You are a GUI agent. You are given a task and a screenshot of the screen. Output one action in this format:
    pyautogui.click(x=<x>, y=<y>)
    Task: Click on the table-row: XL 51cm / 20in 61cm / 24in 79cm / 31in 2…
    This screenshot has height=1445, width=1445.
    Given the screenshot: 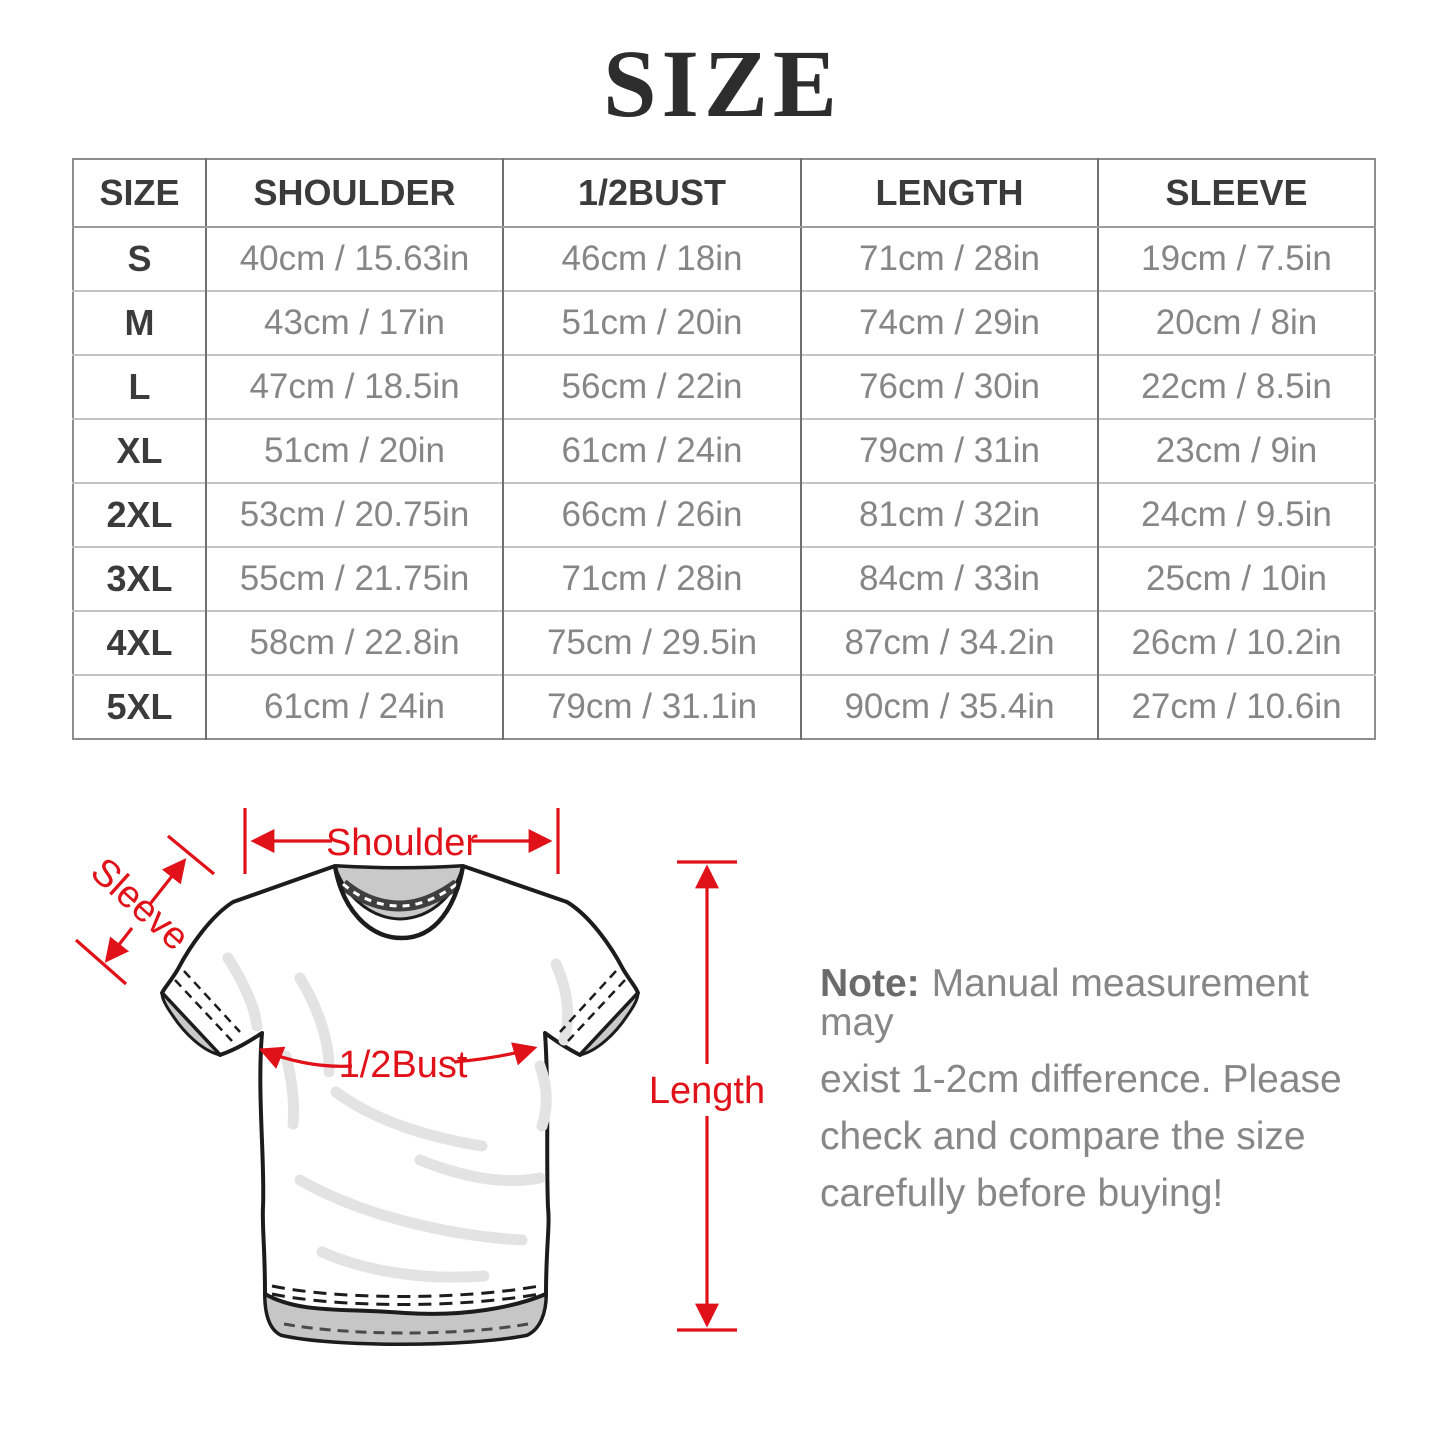 What is the action you would take?
    pyautogui.click(x=724, y=450)
    